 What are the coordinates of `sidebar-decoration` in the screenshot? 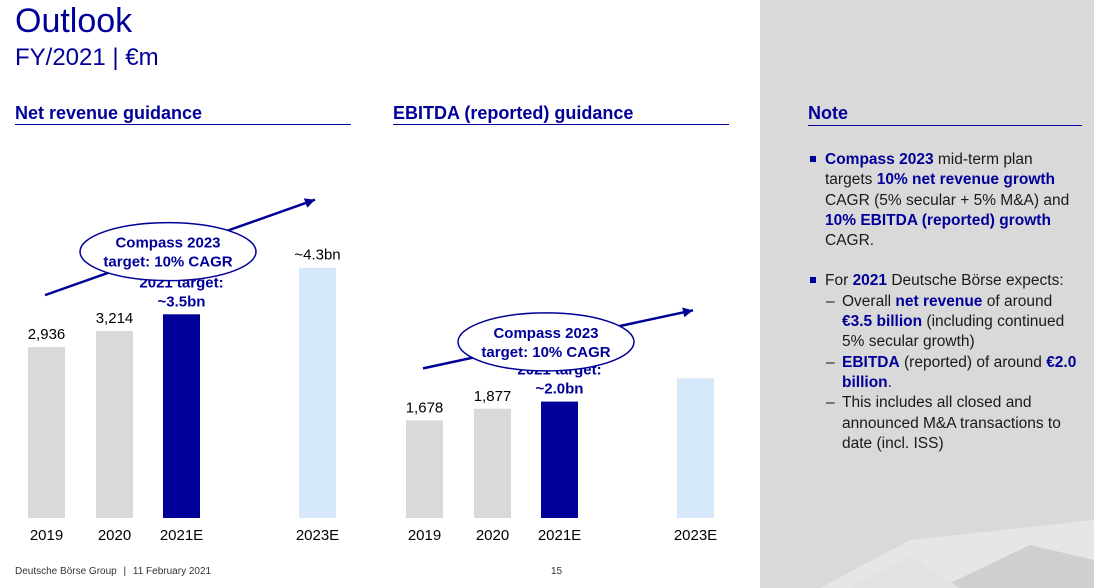 It's located at (957, 554).